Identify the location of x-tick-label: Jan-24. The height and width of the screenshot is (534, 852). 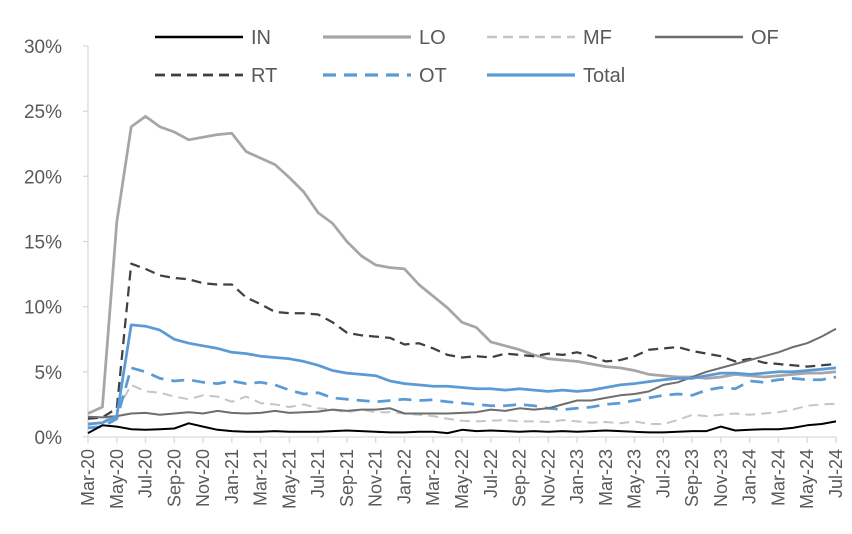
(750, 476).